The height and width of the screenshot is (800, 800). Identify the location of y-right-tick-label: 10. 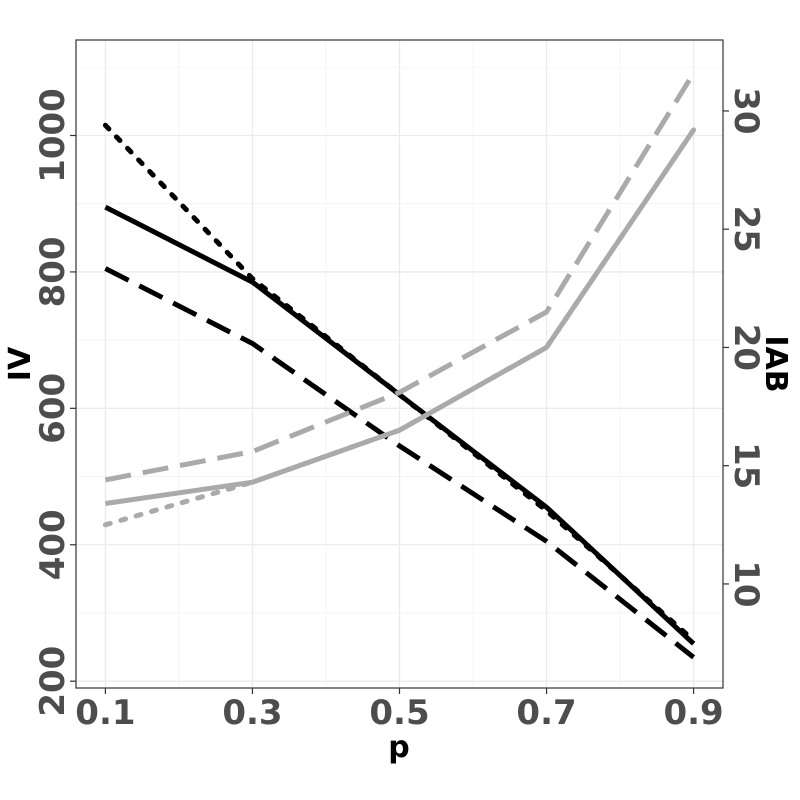
(746, 583).